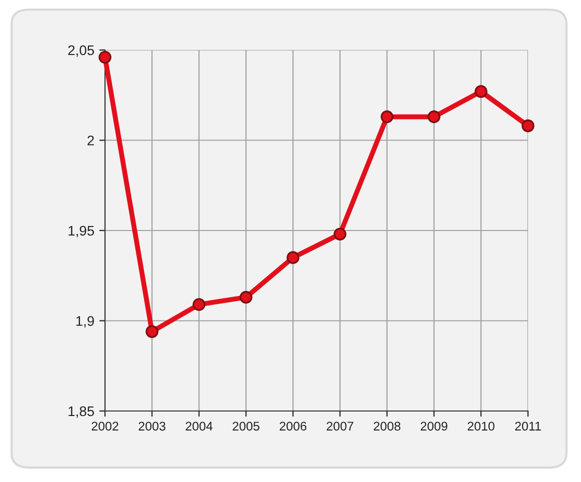 The height and width of the screenshot is (482, 581). Describe the element at coordinates (387, 426) in the screenshot. I see `x-tick-label: 2008` at that location.